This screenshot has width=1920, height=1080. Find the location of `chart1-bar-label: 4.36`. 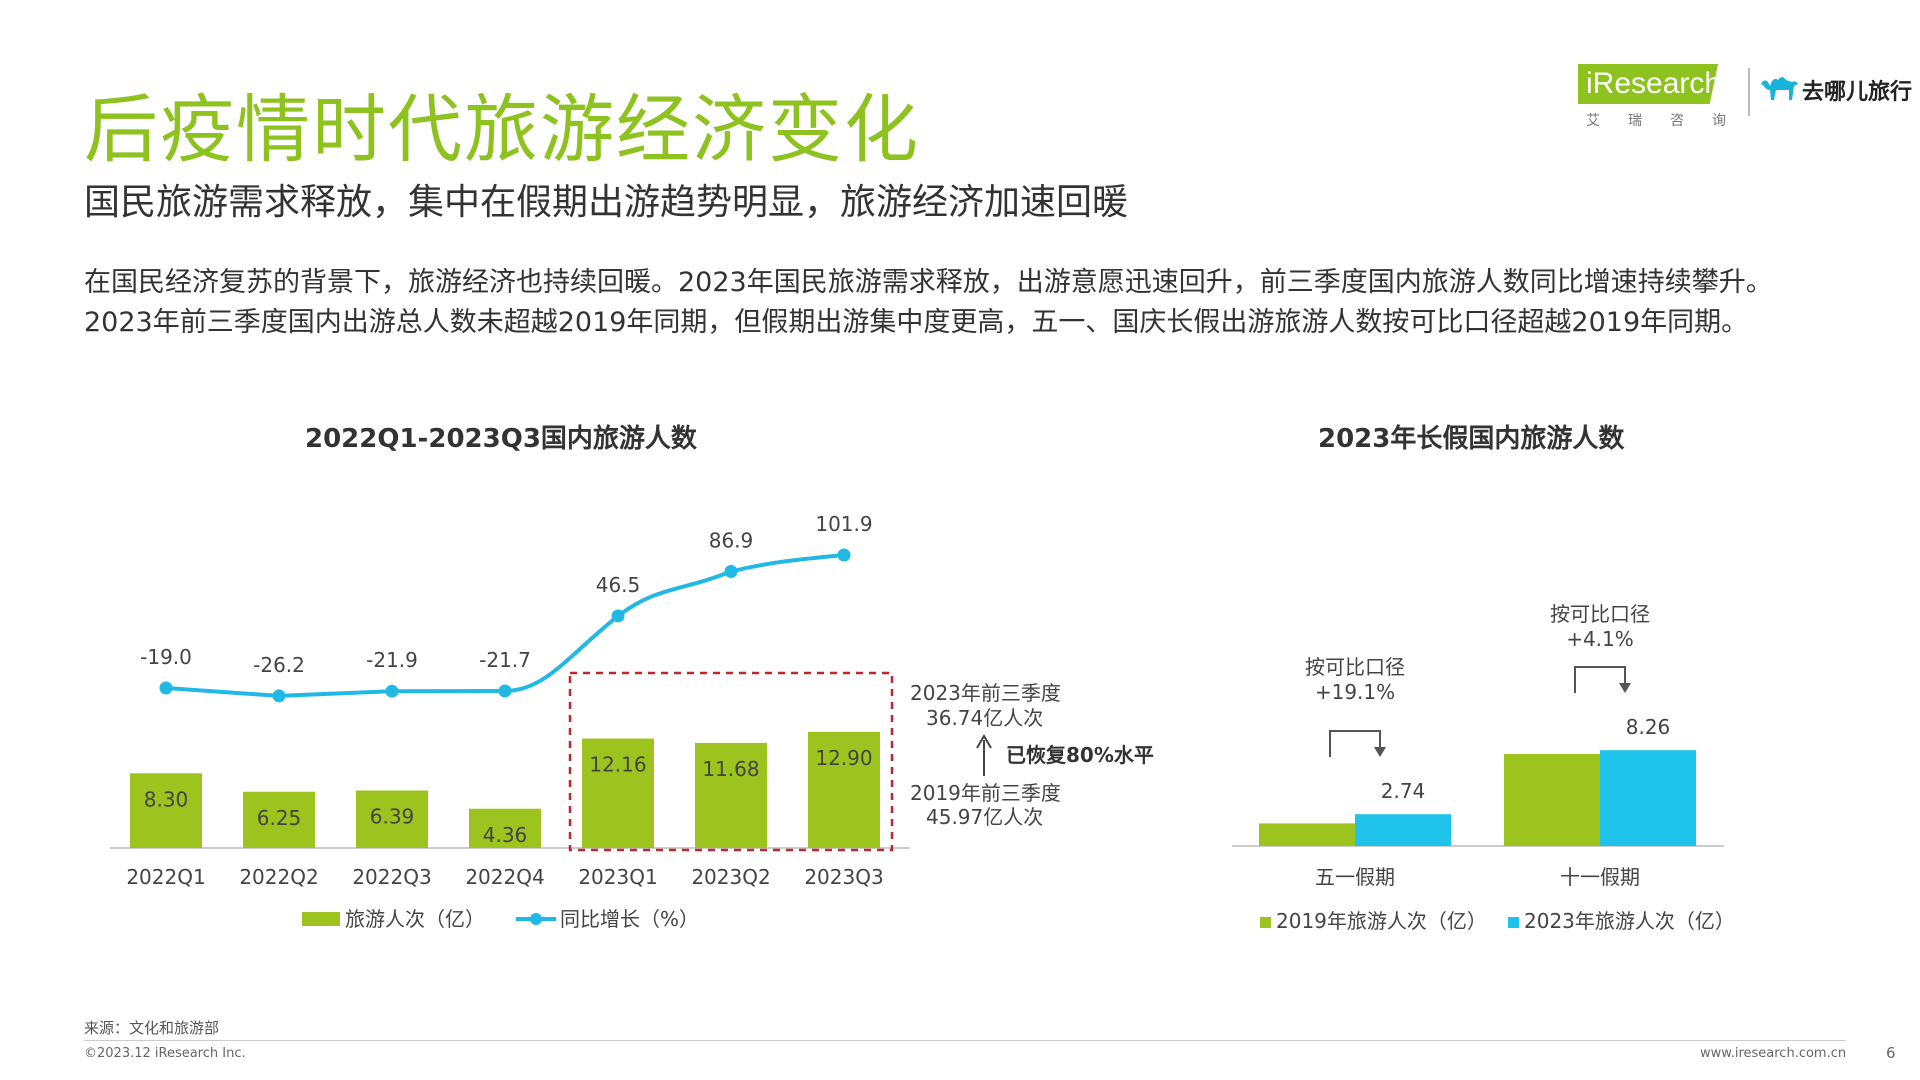

chart1-bar-label: 4.36 is located at coordinates (505, 835).